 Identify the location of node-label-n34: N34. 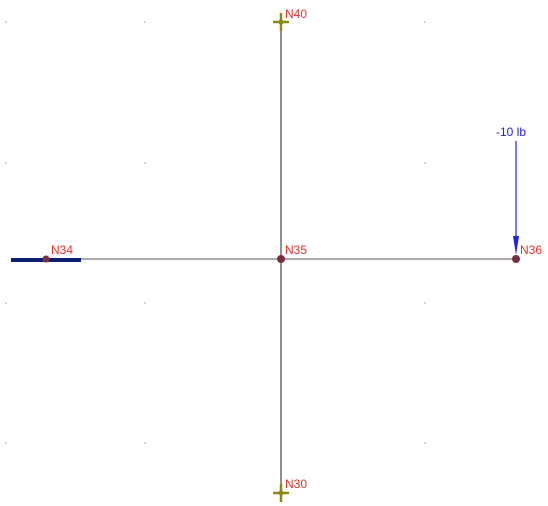
(62, 250).